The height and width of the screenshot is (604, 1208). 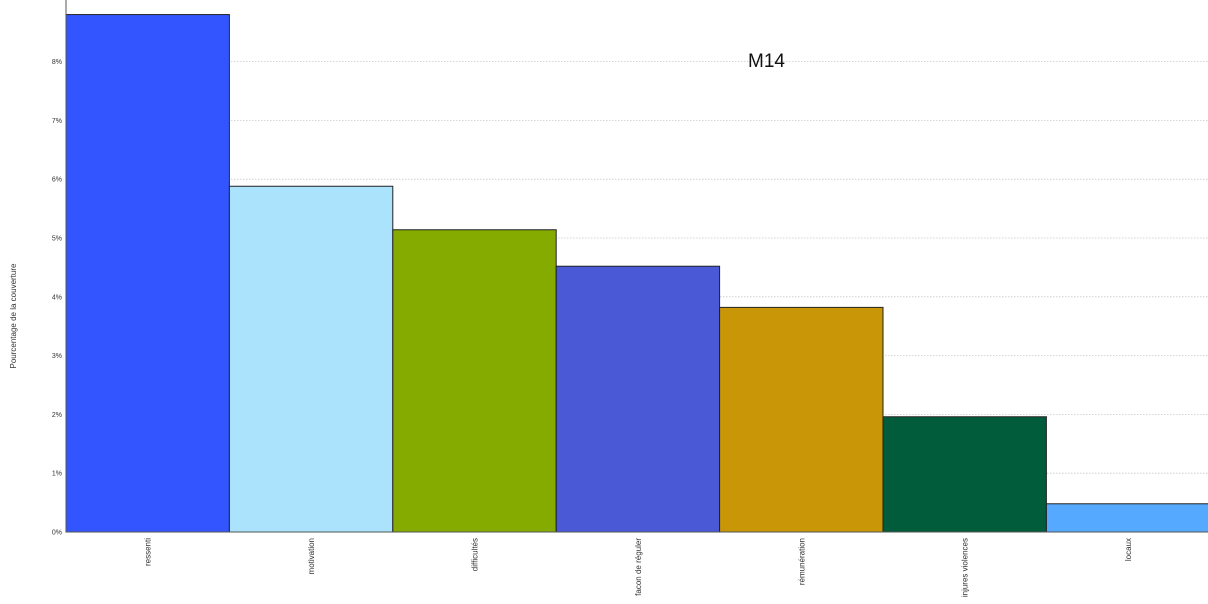 I want to click on x-category-label: injures violences, so click(x=965, y=567).